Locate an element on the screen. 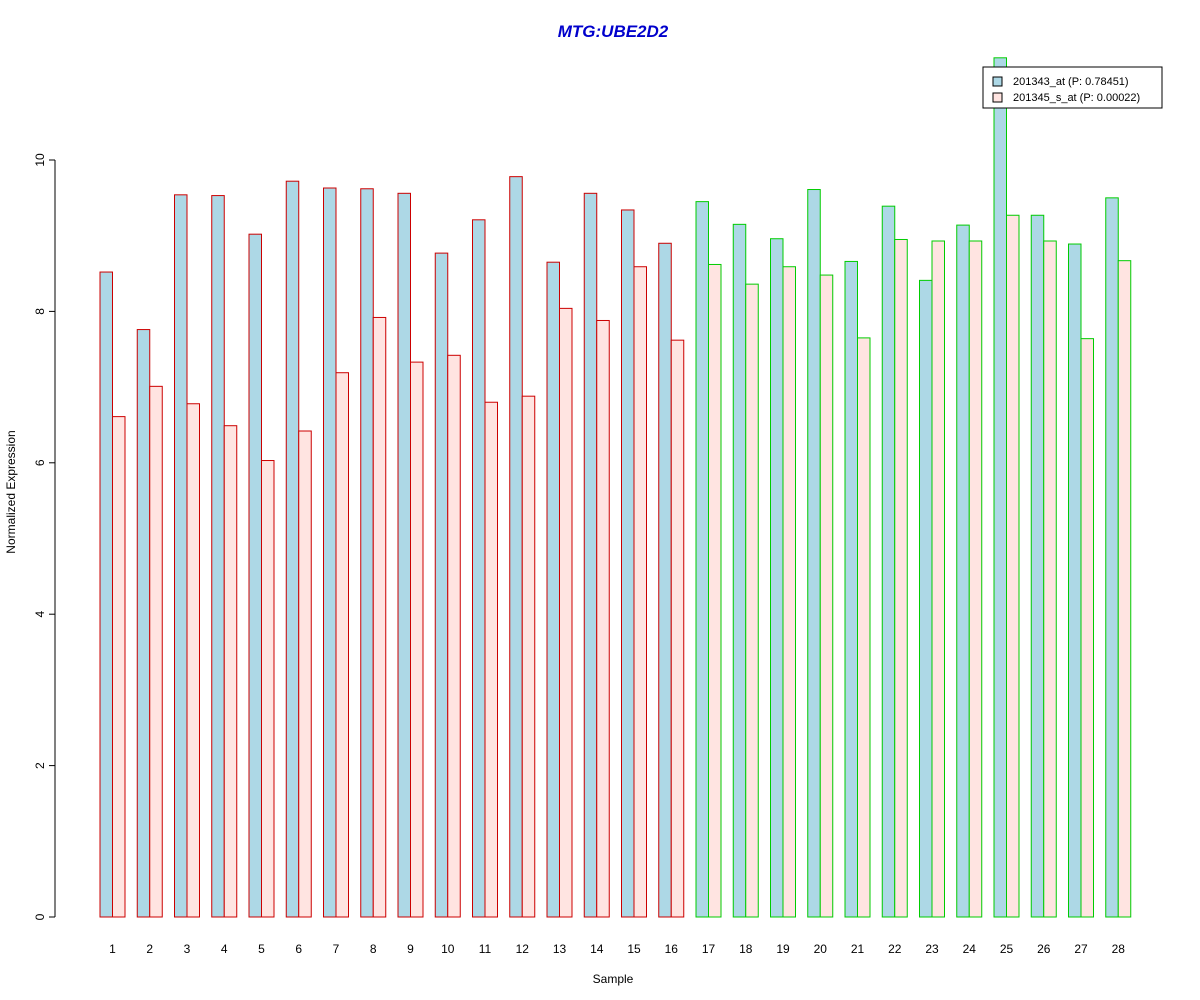 The width and height of the screenshot is (1200, 1000). x-tick-label: 3 is located at coordinates (187, 949).